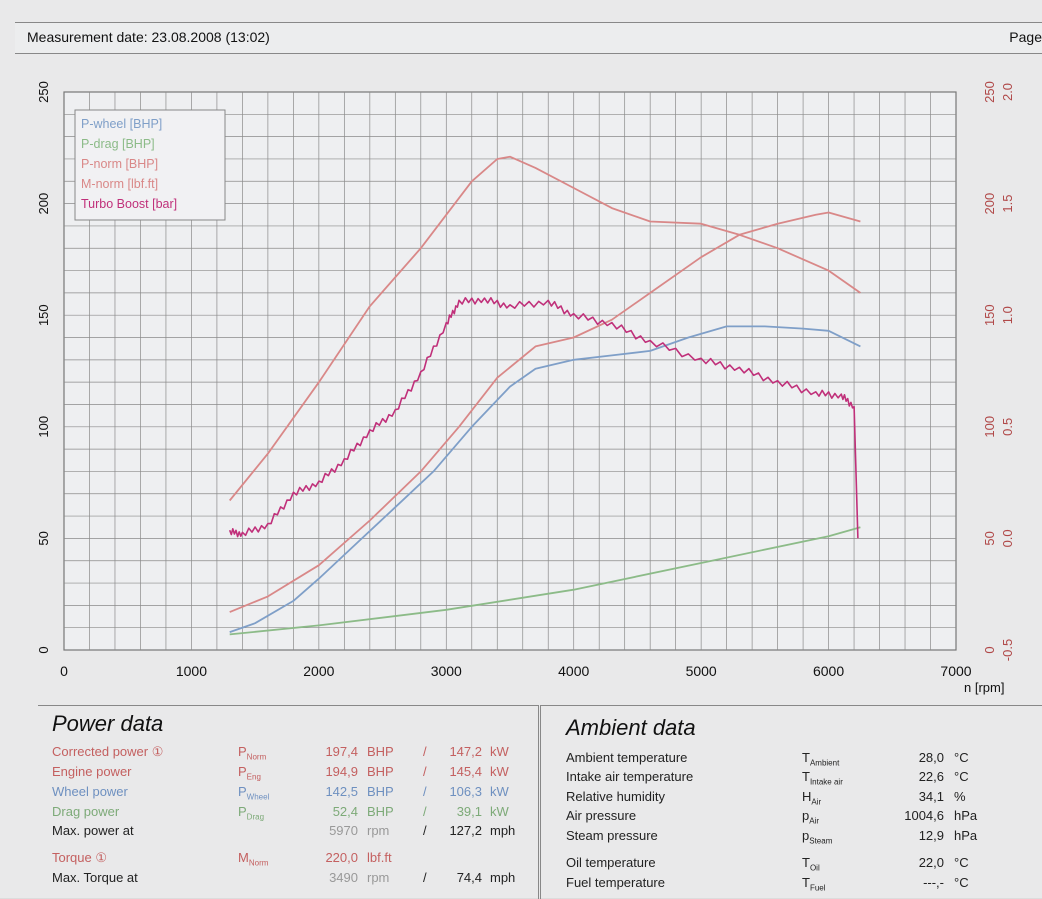  Describe the element at coordinates (150, 165) in the screenshot. I see `legend-box` at that location.